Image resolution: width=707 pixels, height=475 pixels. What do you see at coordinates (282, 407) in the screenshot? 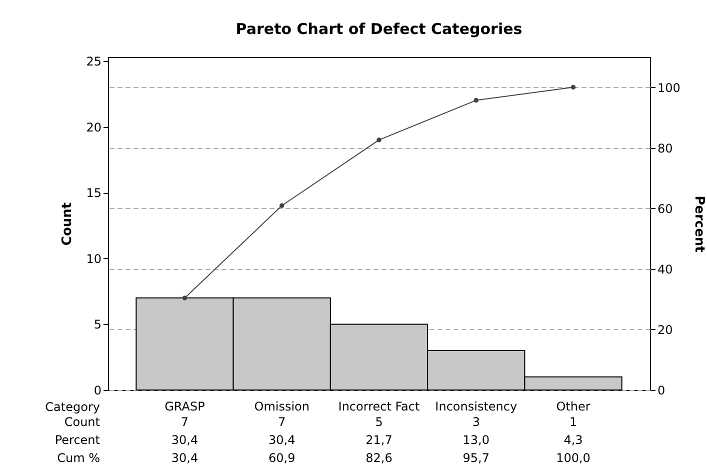
I see `x-tick-label: Omission` at bounding box center [282, 407].